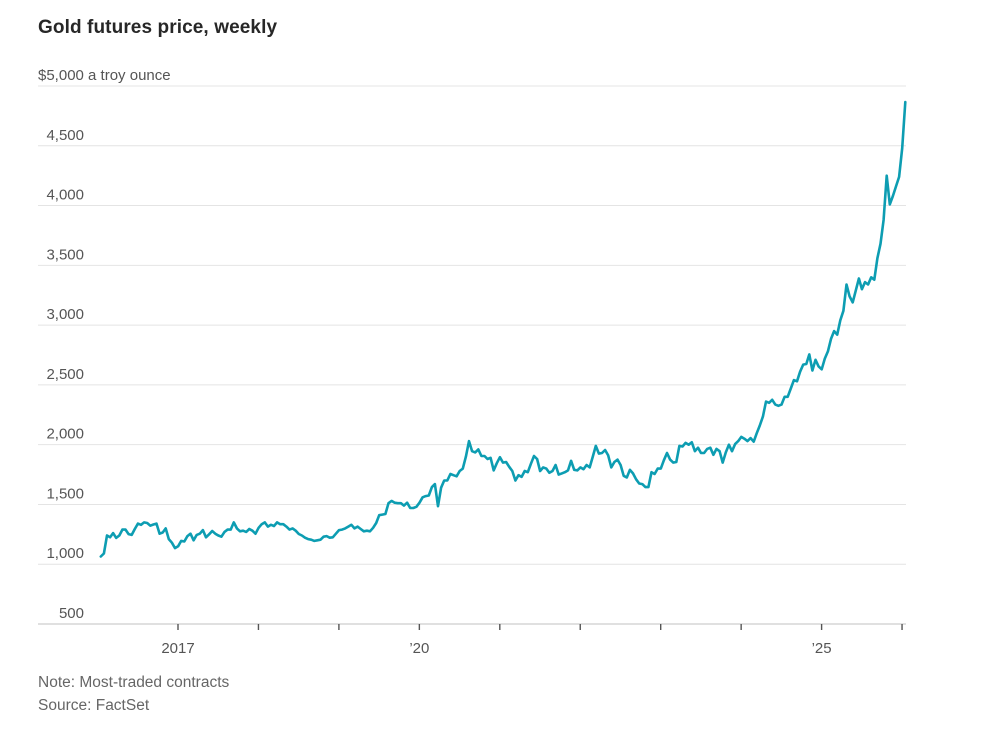 Image resolution: width=1000 pixels, height=739 pixels. What do you see at coordinates (419, 648) in the screenshot?
I see `x-axis-label: ’20` at bounding box center [419, 648].